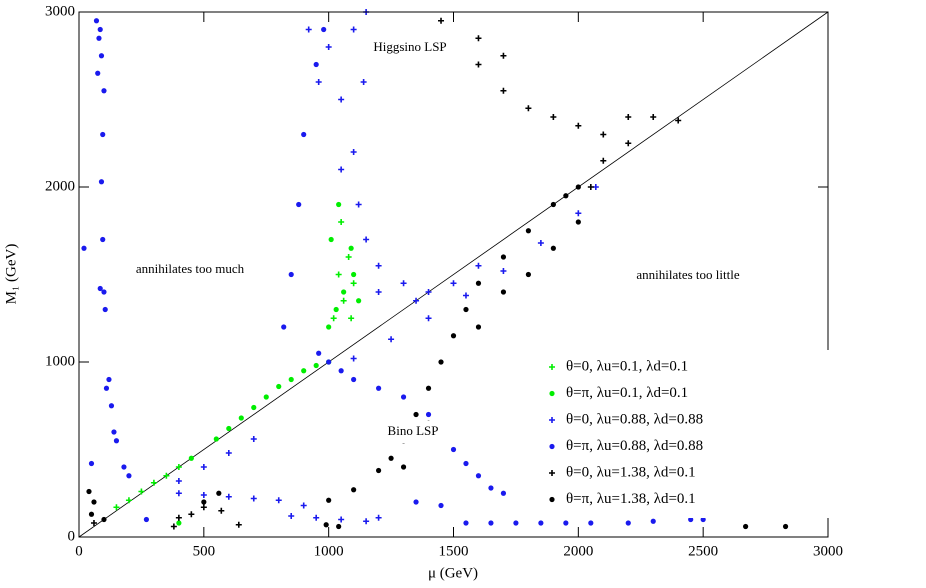 The height and width of the screenshot is (588, 926). Describe the element at coordinates (631, 472) in the screenshot. I see `legend-label: θ=0, λu=1.38, λd=0.1` at that location.